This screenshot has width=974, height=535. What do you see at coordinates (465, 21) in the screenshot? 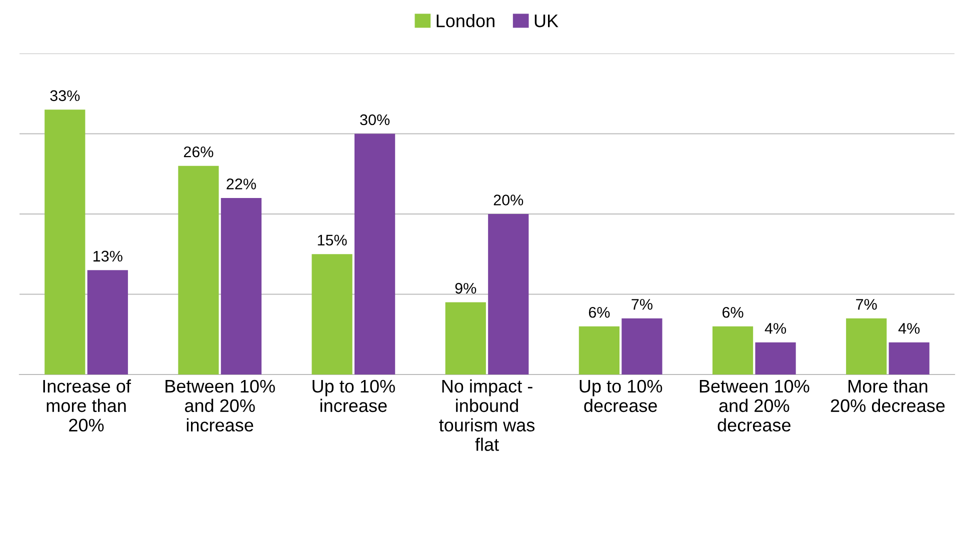
I see `legend-label: London` at bounding box center [465, 21].